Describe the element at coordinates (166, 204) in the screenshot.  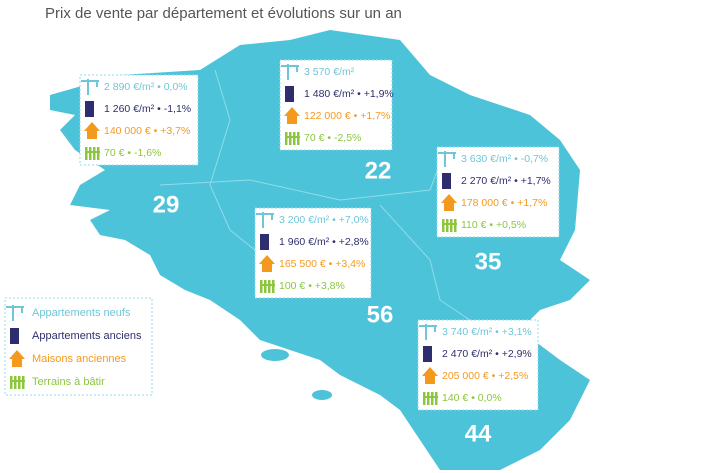
I see `department-code: 29` at that location.